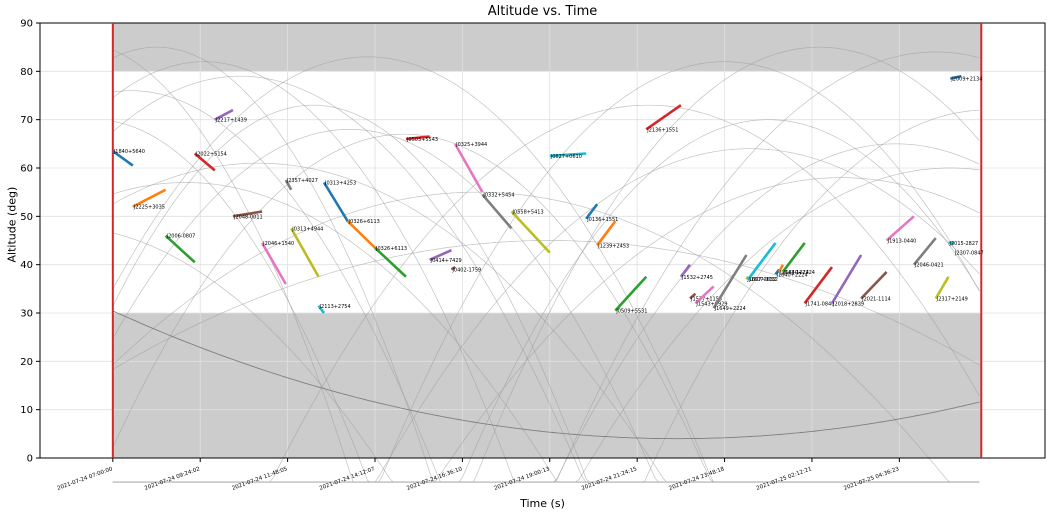 The height and width of the screenshot is (517, 1052). I want to click on segment-label: J0503+5543, so click(422, 140).